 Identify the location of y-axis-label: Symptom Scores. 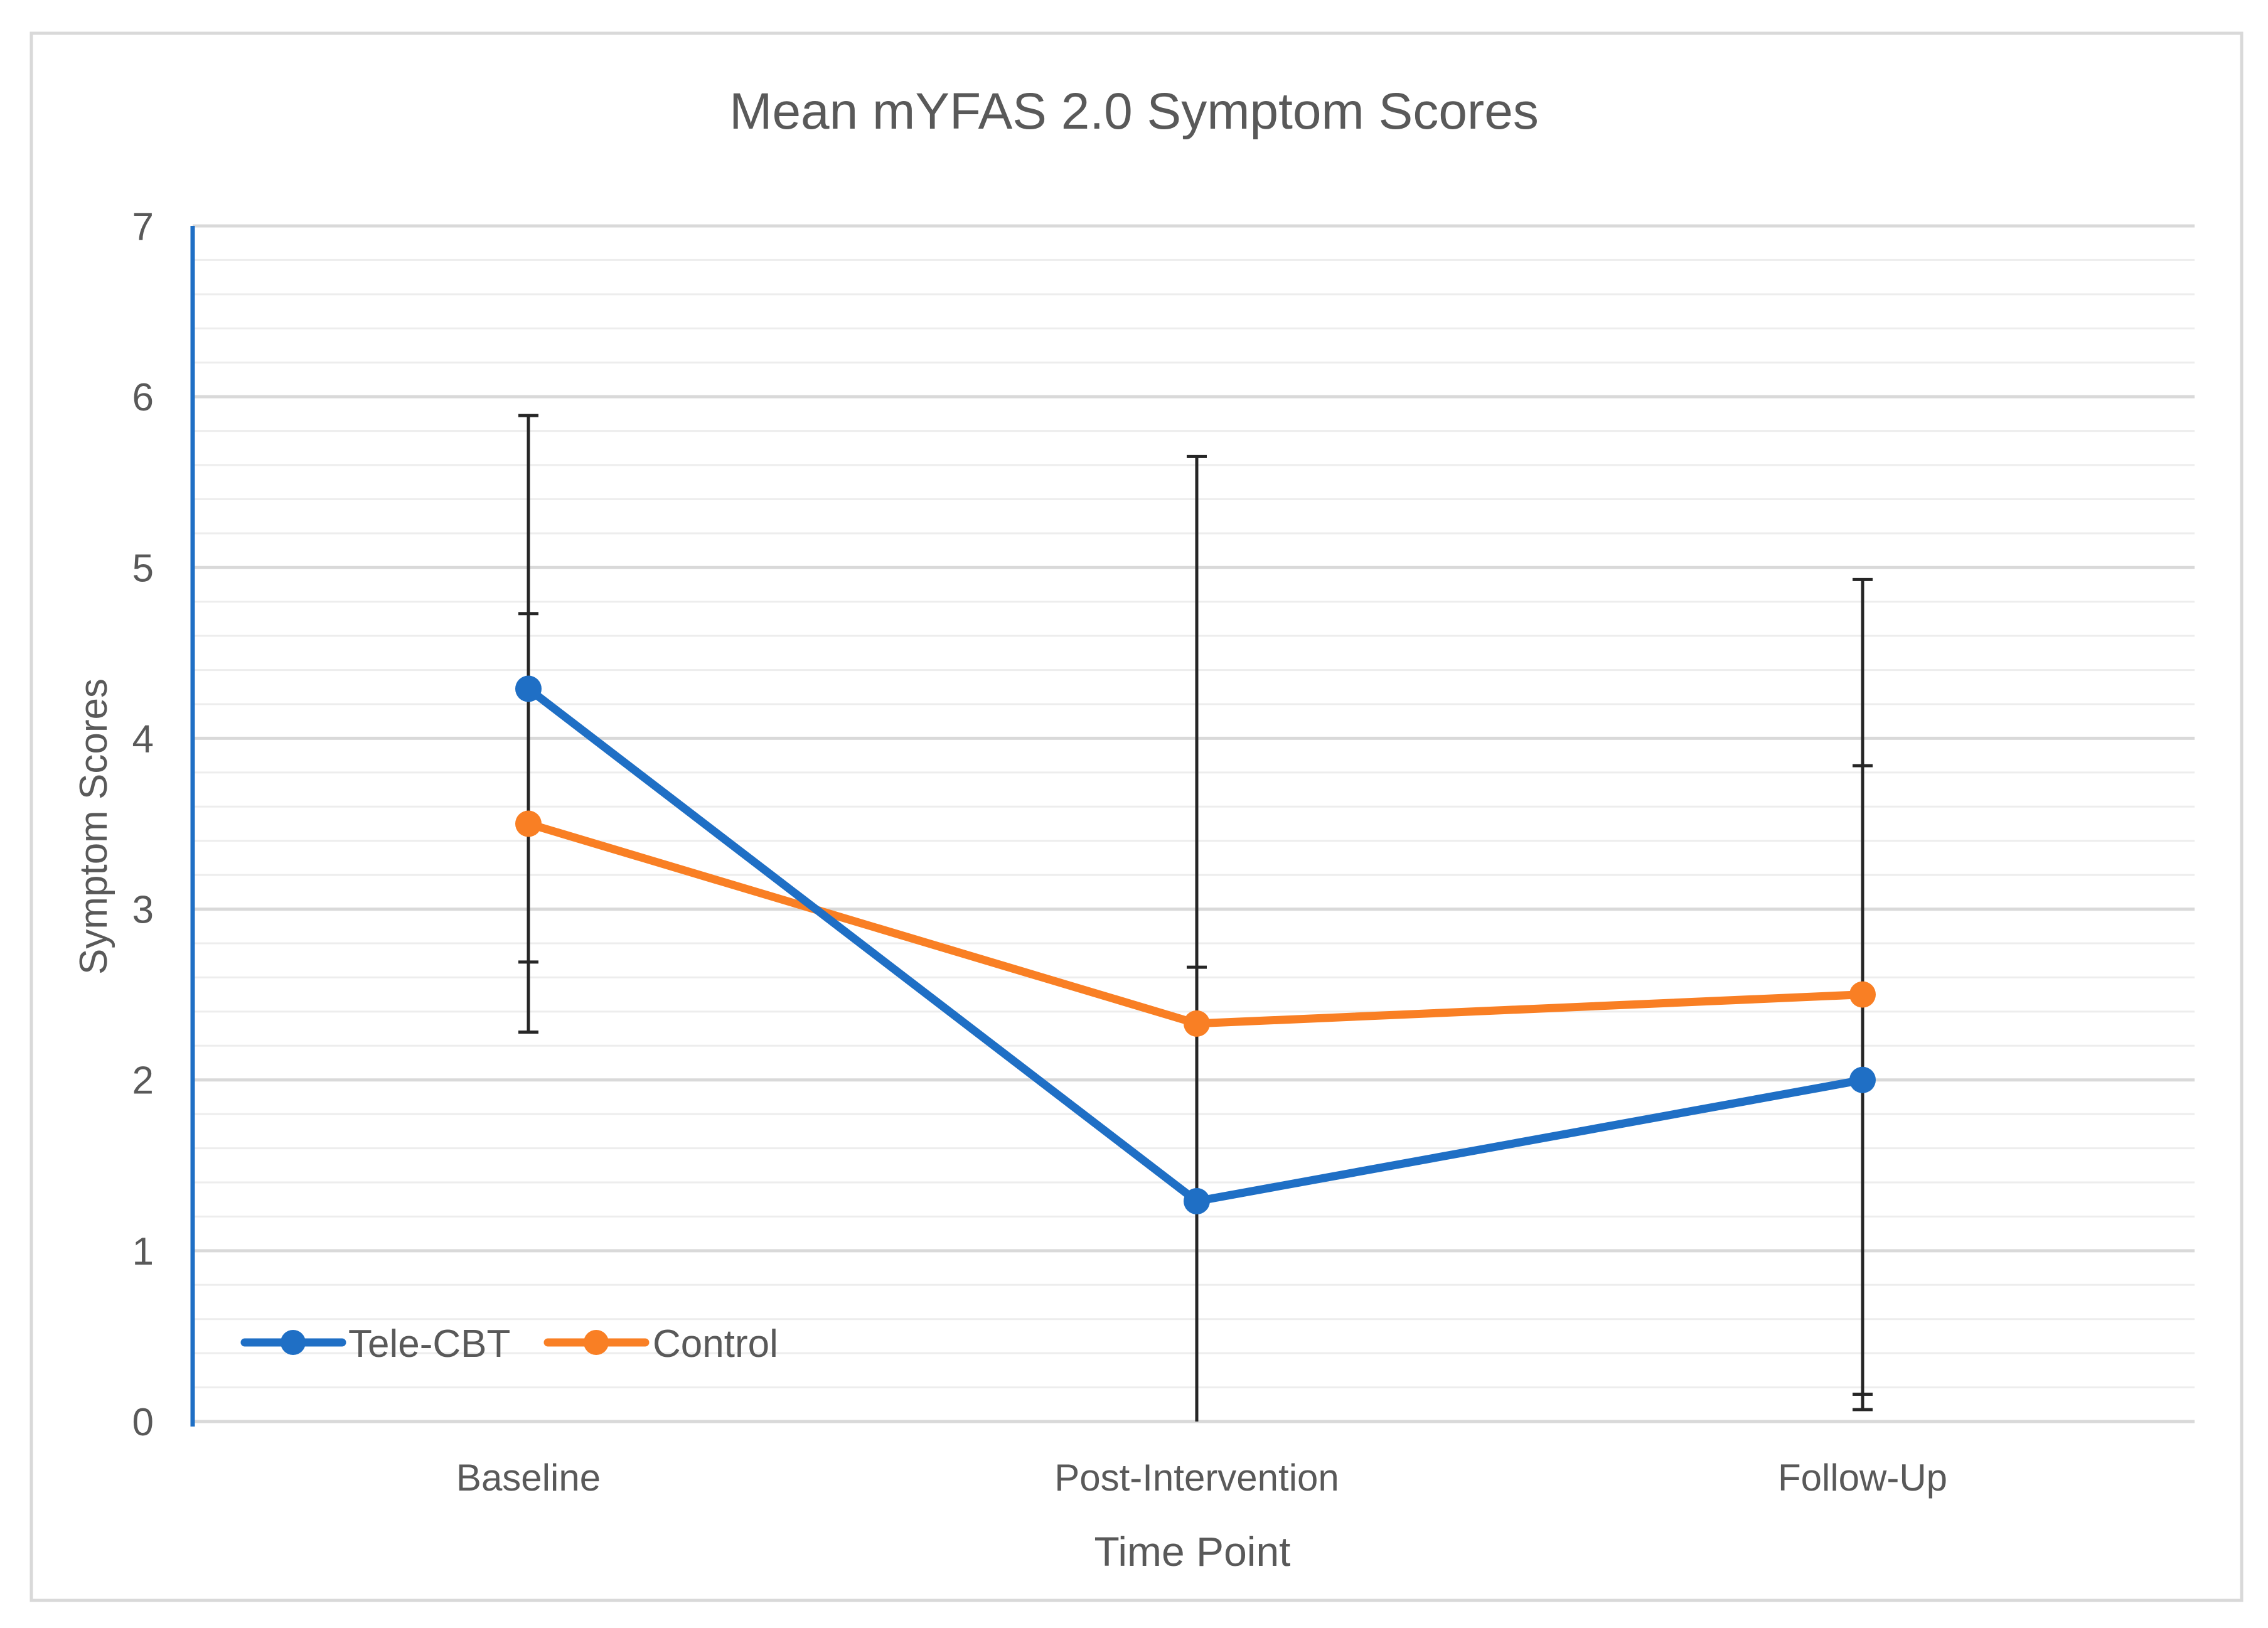
(93, 827).